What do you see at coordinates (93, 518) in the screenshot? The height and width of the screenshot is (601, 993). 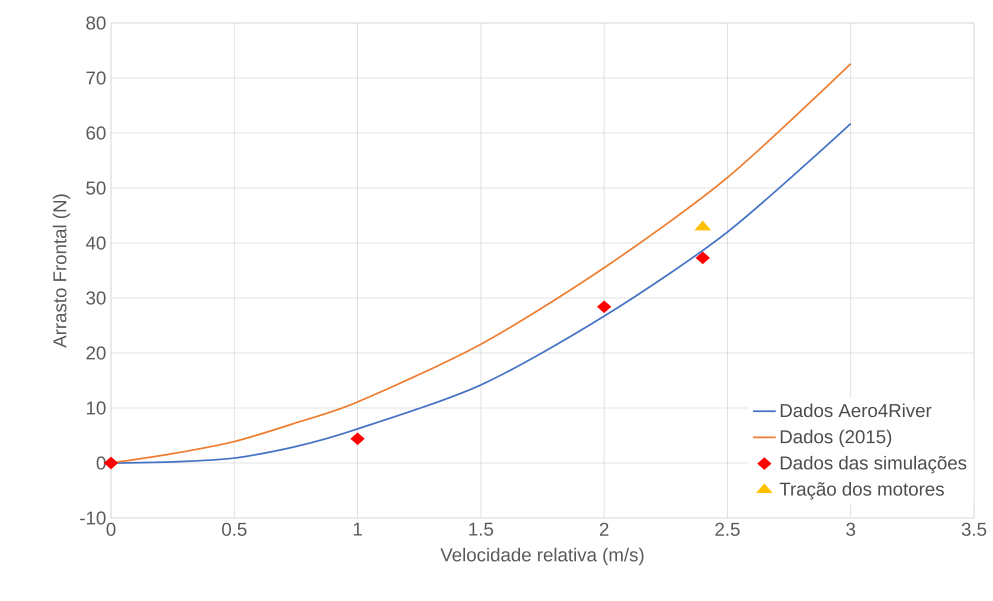 I see `y-tick-label: -10` at bounding box center [93, 518].